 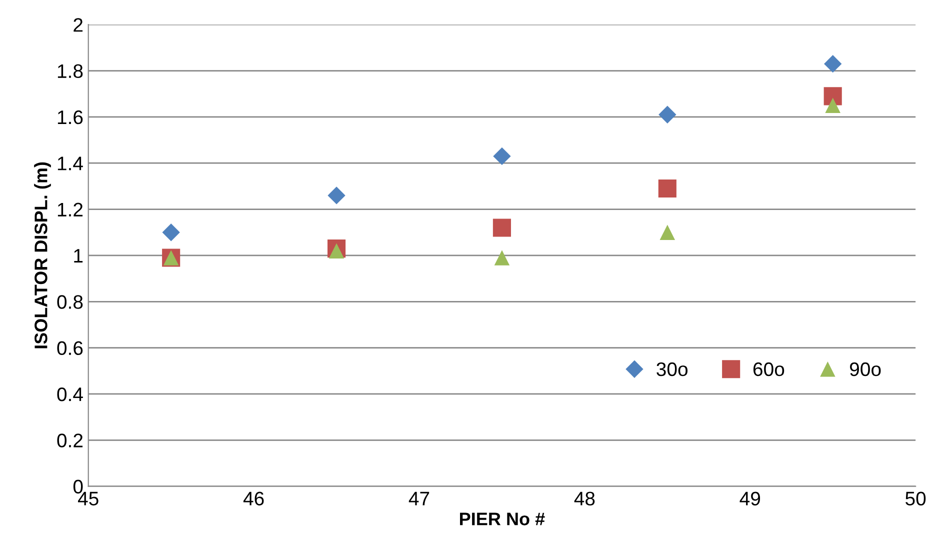 I want to click on x-tick-label: 45, so click(x=88, y=499).